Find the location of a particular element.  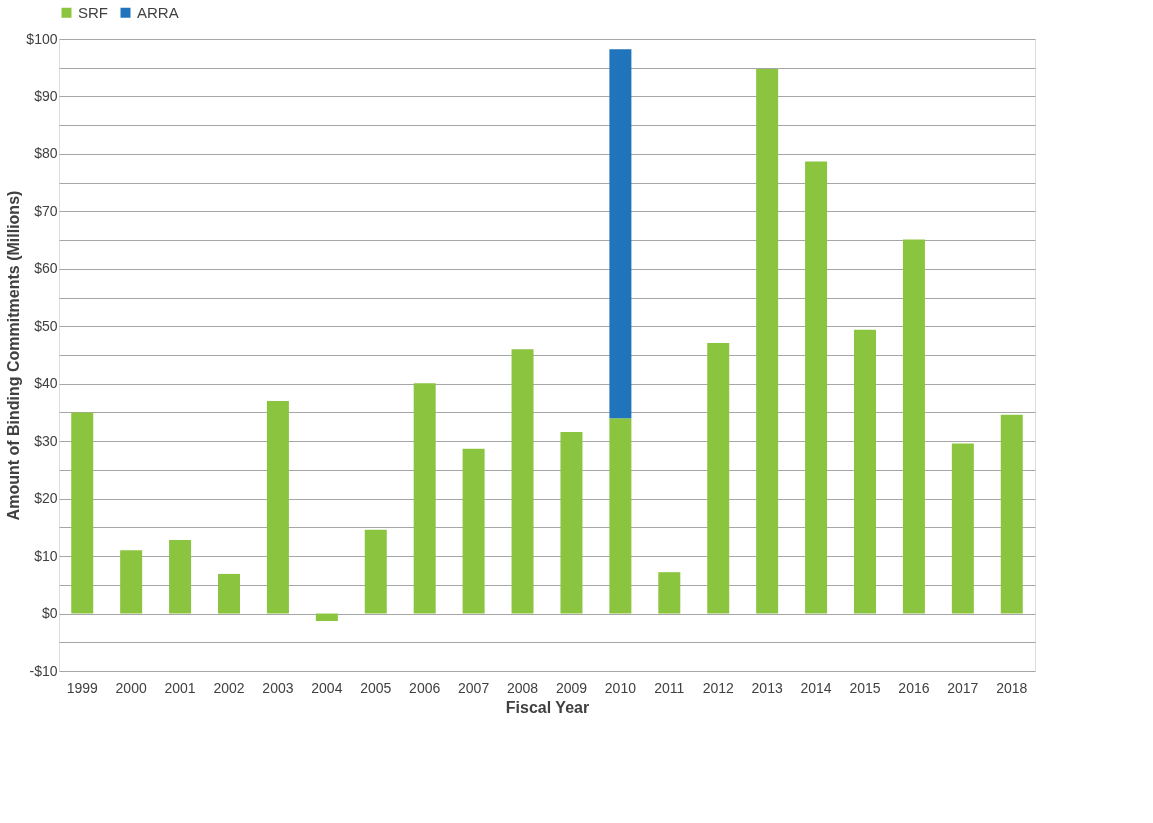

x-tick-label: 2001 is located at coordinates (180, 687).